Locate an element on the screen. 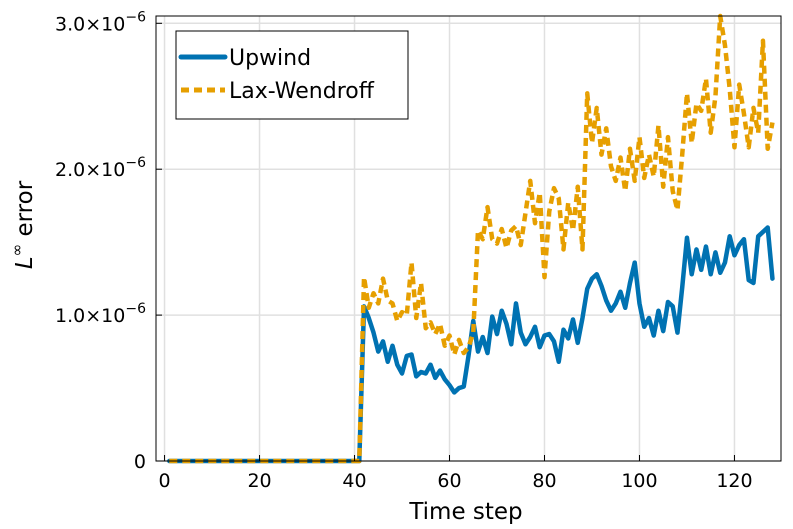 The width and height of the screenshot is (793, 529). y-axis-label-rest: error is located at coordinates (25, 212).